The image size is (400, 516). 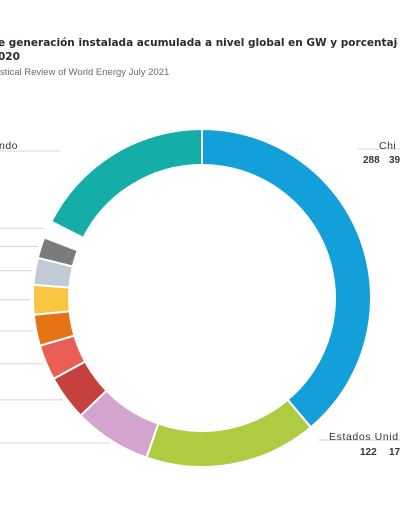 What do you see at coordinates (364, 437) in the screenshot?
I see `label-estados-unidos-name: Estados Unid` at bounding box center [364, 437].